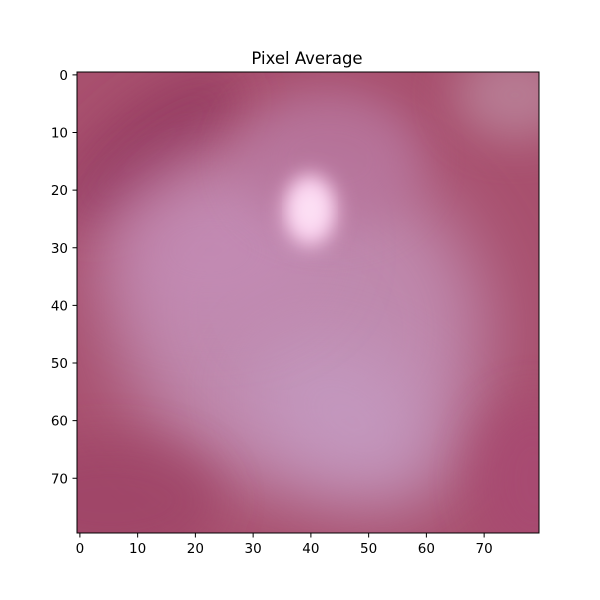 The image size is (600, 600). What do you see at coordinates (253, 549) in the screenshot?
I see `x-tick-label: 30` at bounding box center [253, 549].